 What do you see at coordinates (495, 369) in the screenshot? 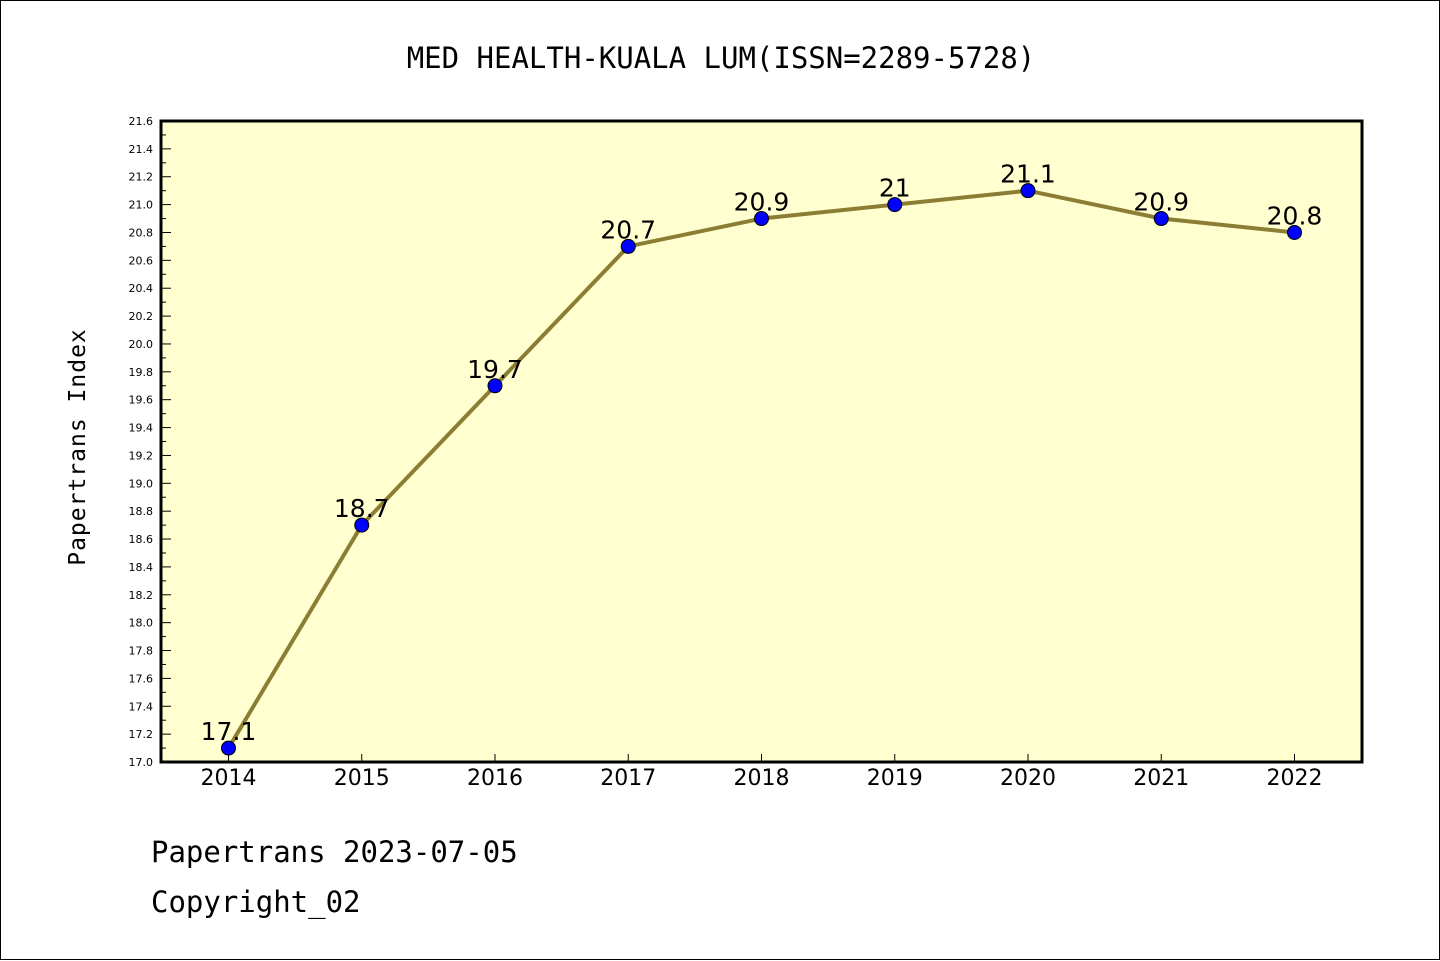
I see `data-label: 19.7` at bounding box center [495, 369].